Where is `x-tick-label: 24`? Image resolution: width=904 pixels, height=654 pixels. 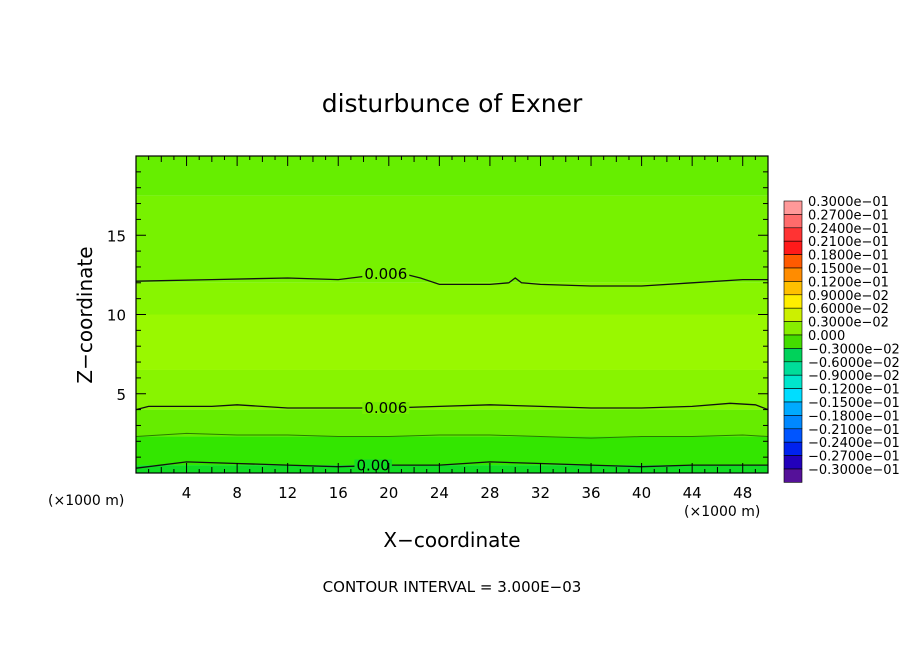
x-tick-label: 24 is located at coordinates (439, 493).